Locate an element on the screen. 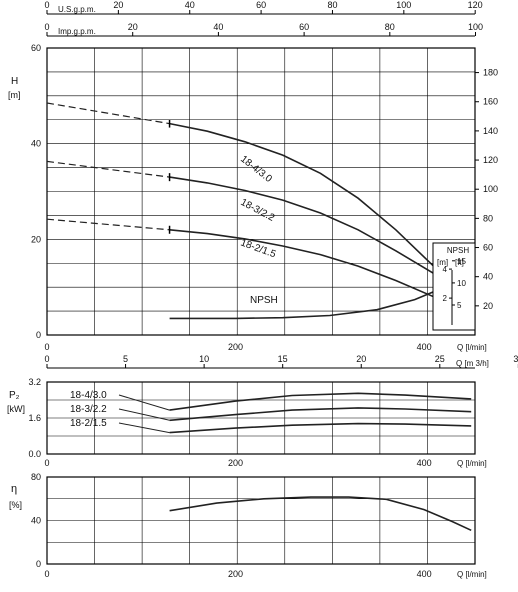  npsh-scale-unit-ft: [ft] is located at coordinates (459, 262).